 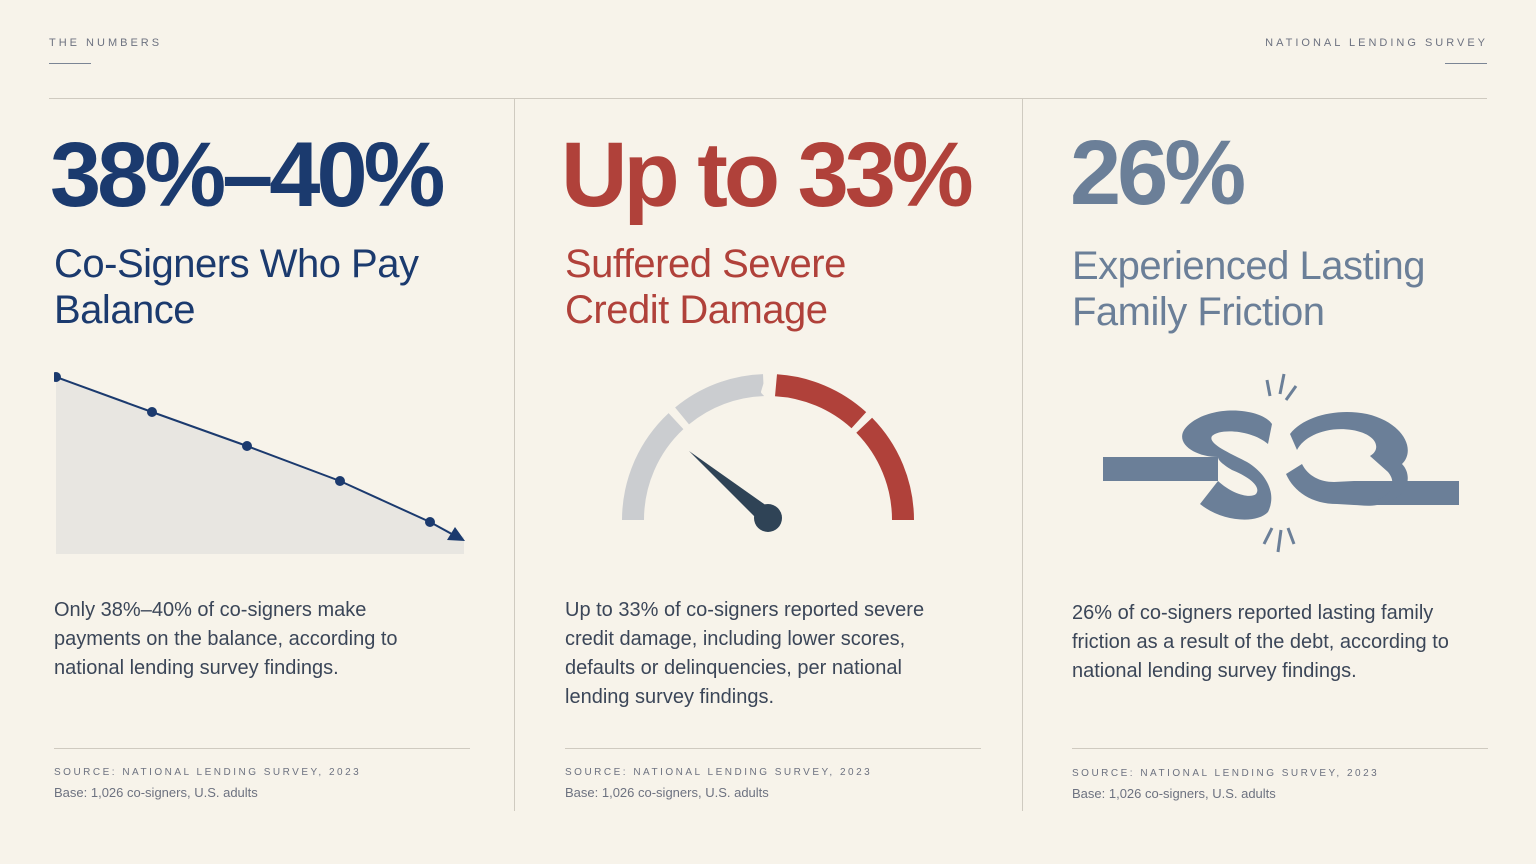 I want to click on stat-value: 38%–40%, so click(x=247, y=175).